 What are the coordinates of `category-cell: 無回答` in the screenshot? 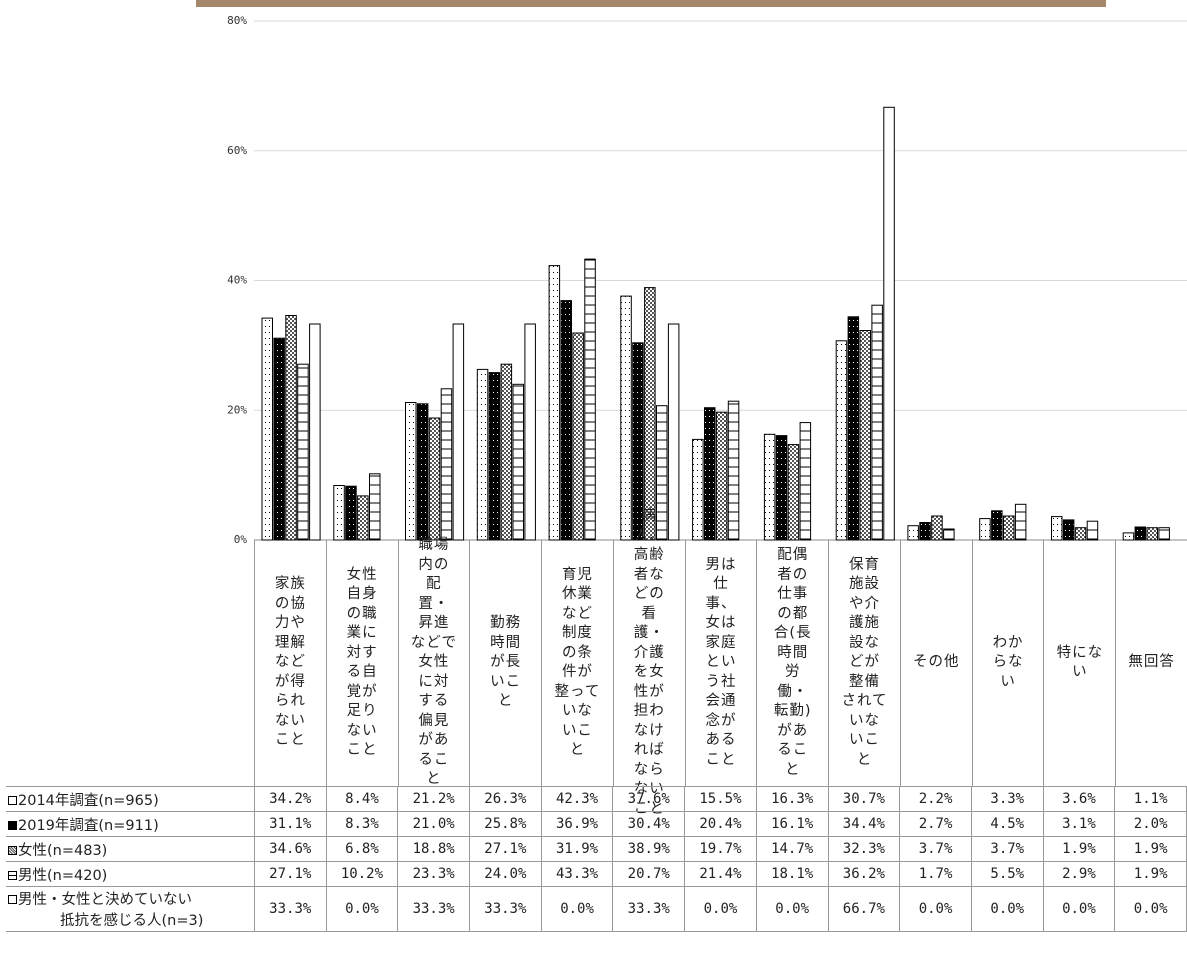 It's located at (1151, 663).